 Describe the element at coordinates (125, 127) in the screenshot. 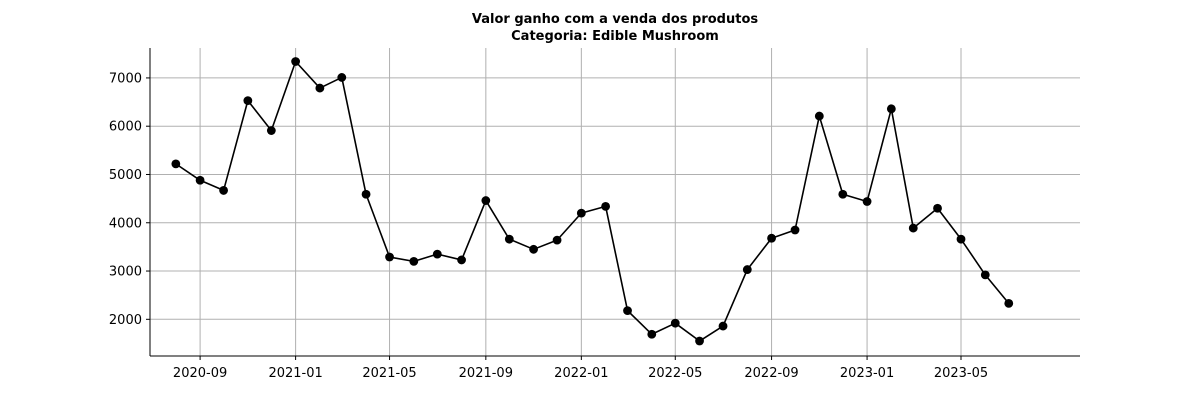

I see `y-tick-label: 6000` at that location.